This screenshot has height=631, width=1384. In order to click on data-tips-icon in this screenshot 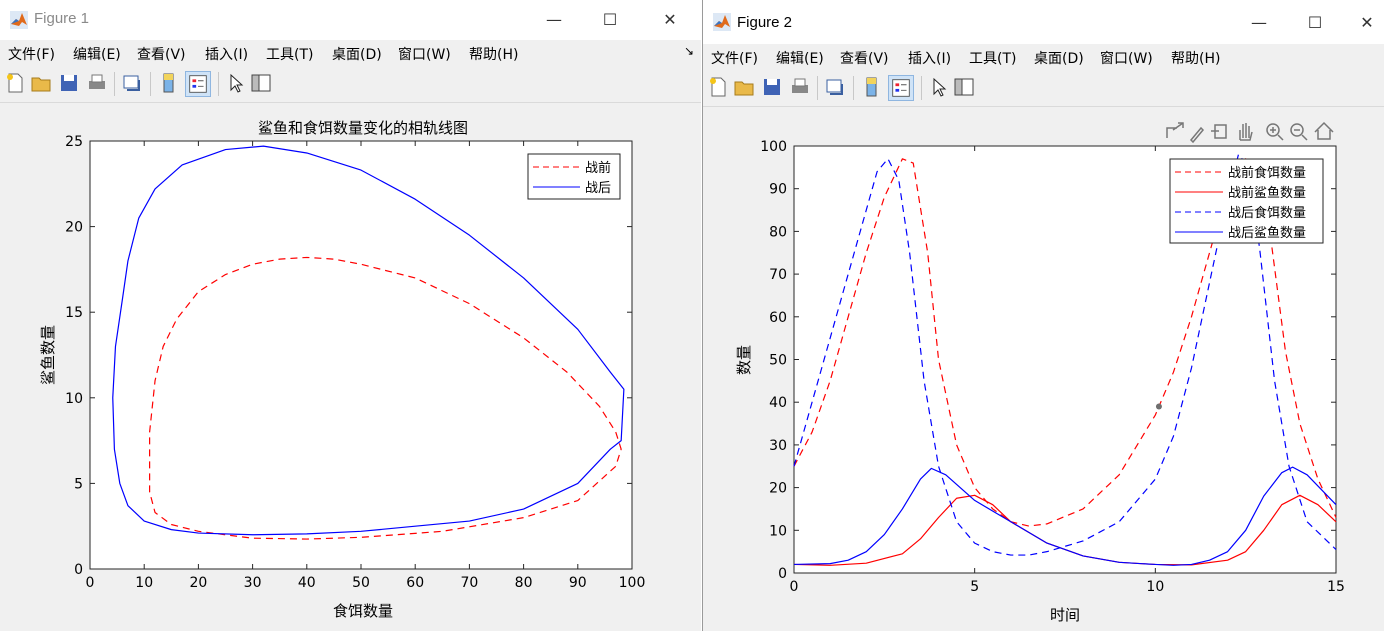, I will do `click(1219, 131)`.